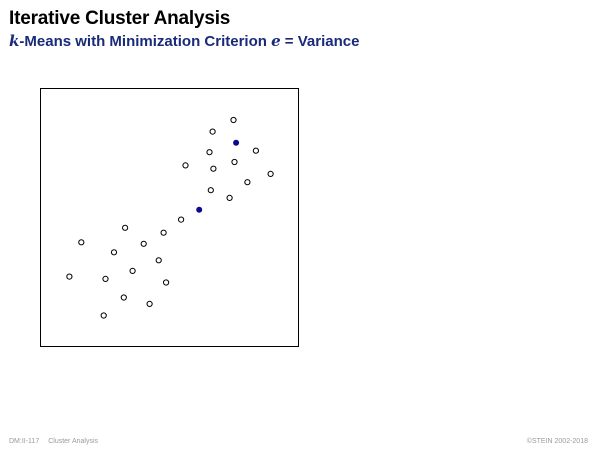 Image resolution: width=600 pixels, height=450 pixels. I want to click on subtitle-text-after: = Variance, so click(320, 41).